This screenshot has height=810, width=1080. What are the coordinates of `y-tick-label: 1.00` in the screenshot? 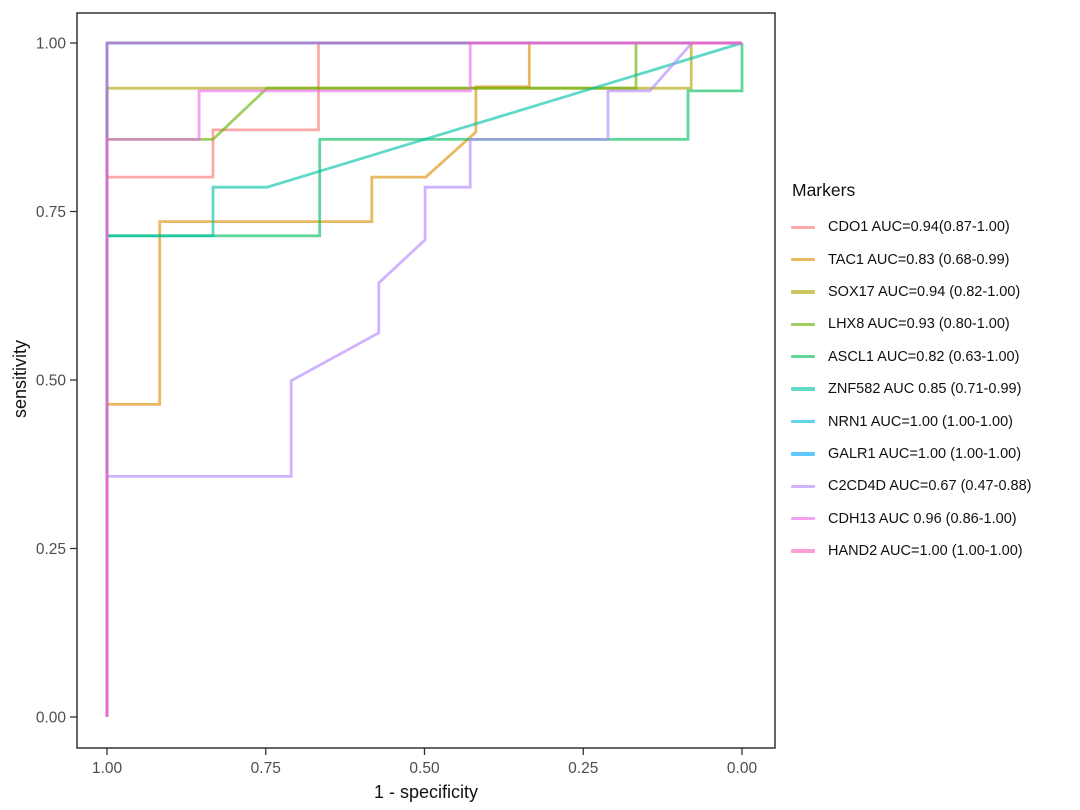 It's located at (51, 43).